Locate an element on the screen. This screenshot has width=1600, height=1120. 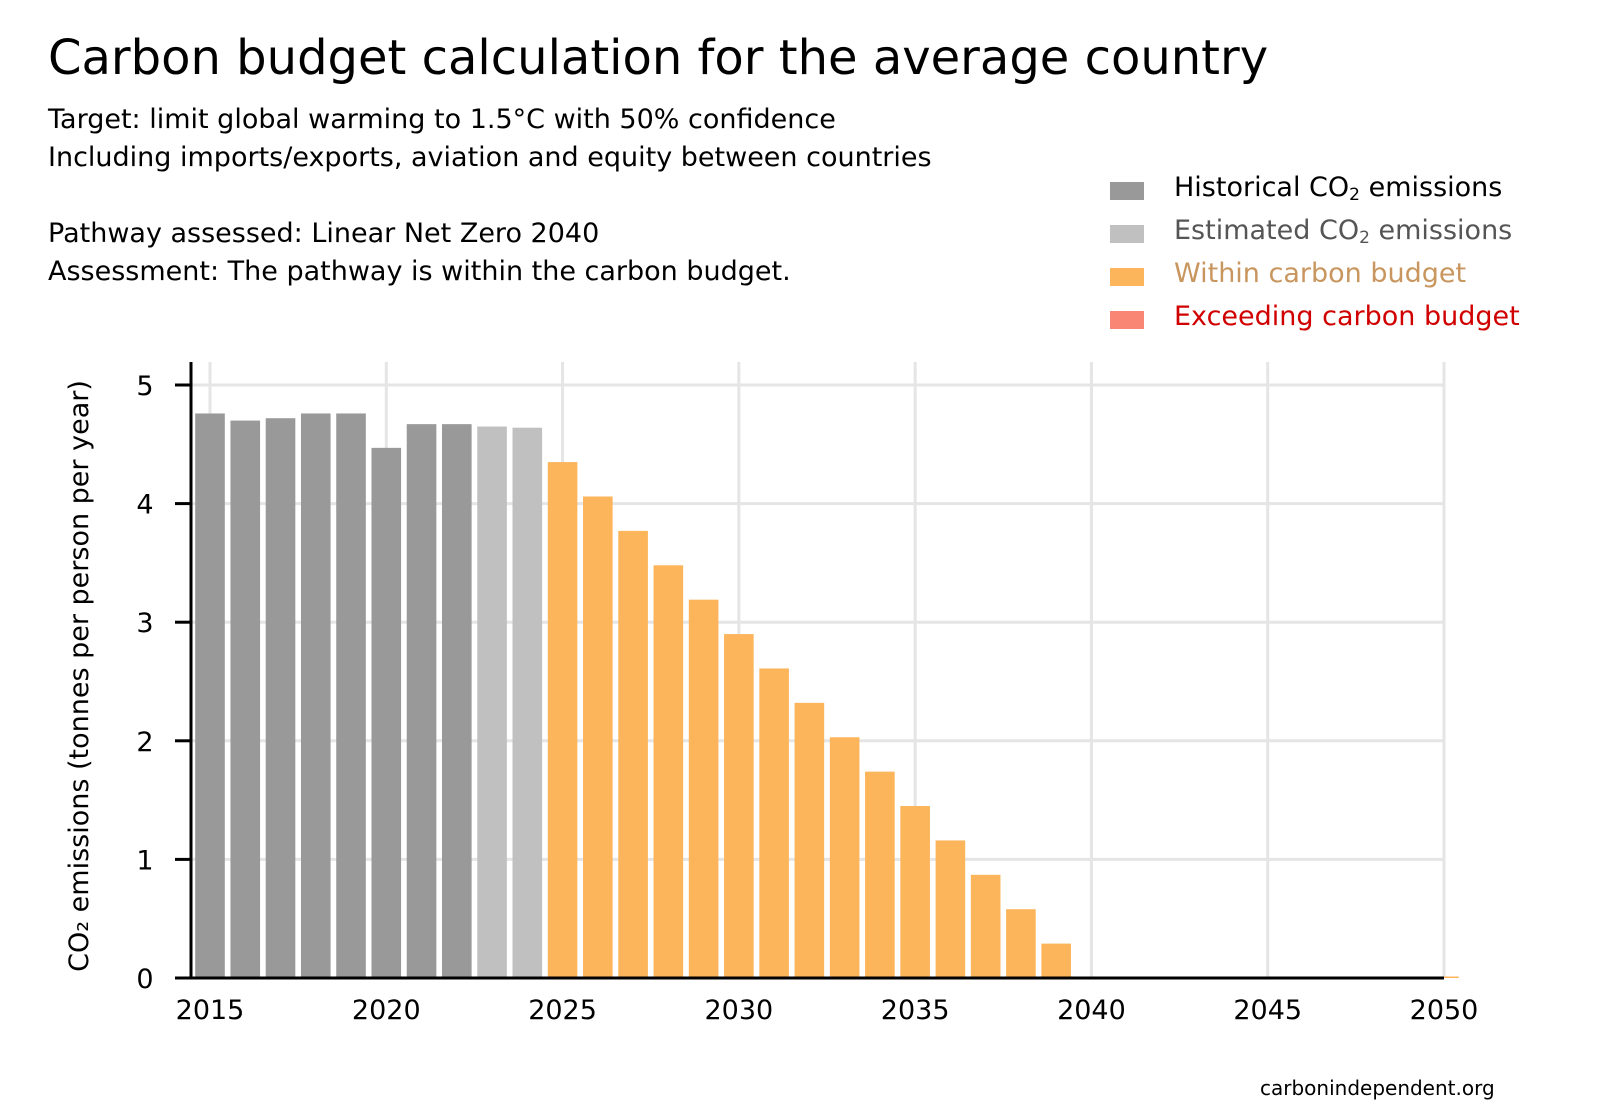
bar-2024 is located at coordinates (527, 702).